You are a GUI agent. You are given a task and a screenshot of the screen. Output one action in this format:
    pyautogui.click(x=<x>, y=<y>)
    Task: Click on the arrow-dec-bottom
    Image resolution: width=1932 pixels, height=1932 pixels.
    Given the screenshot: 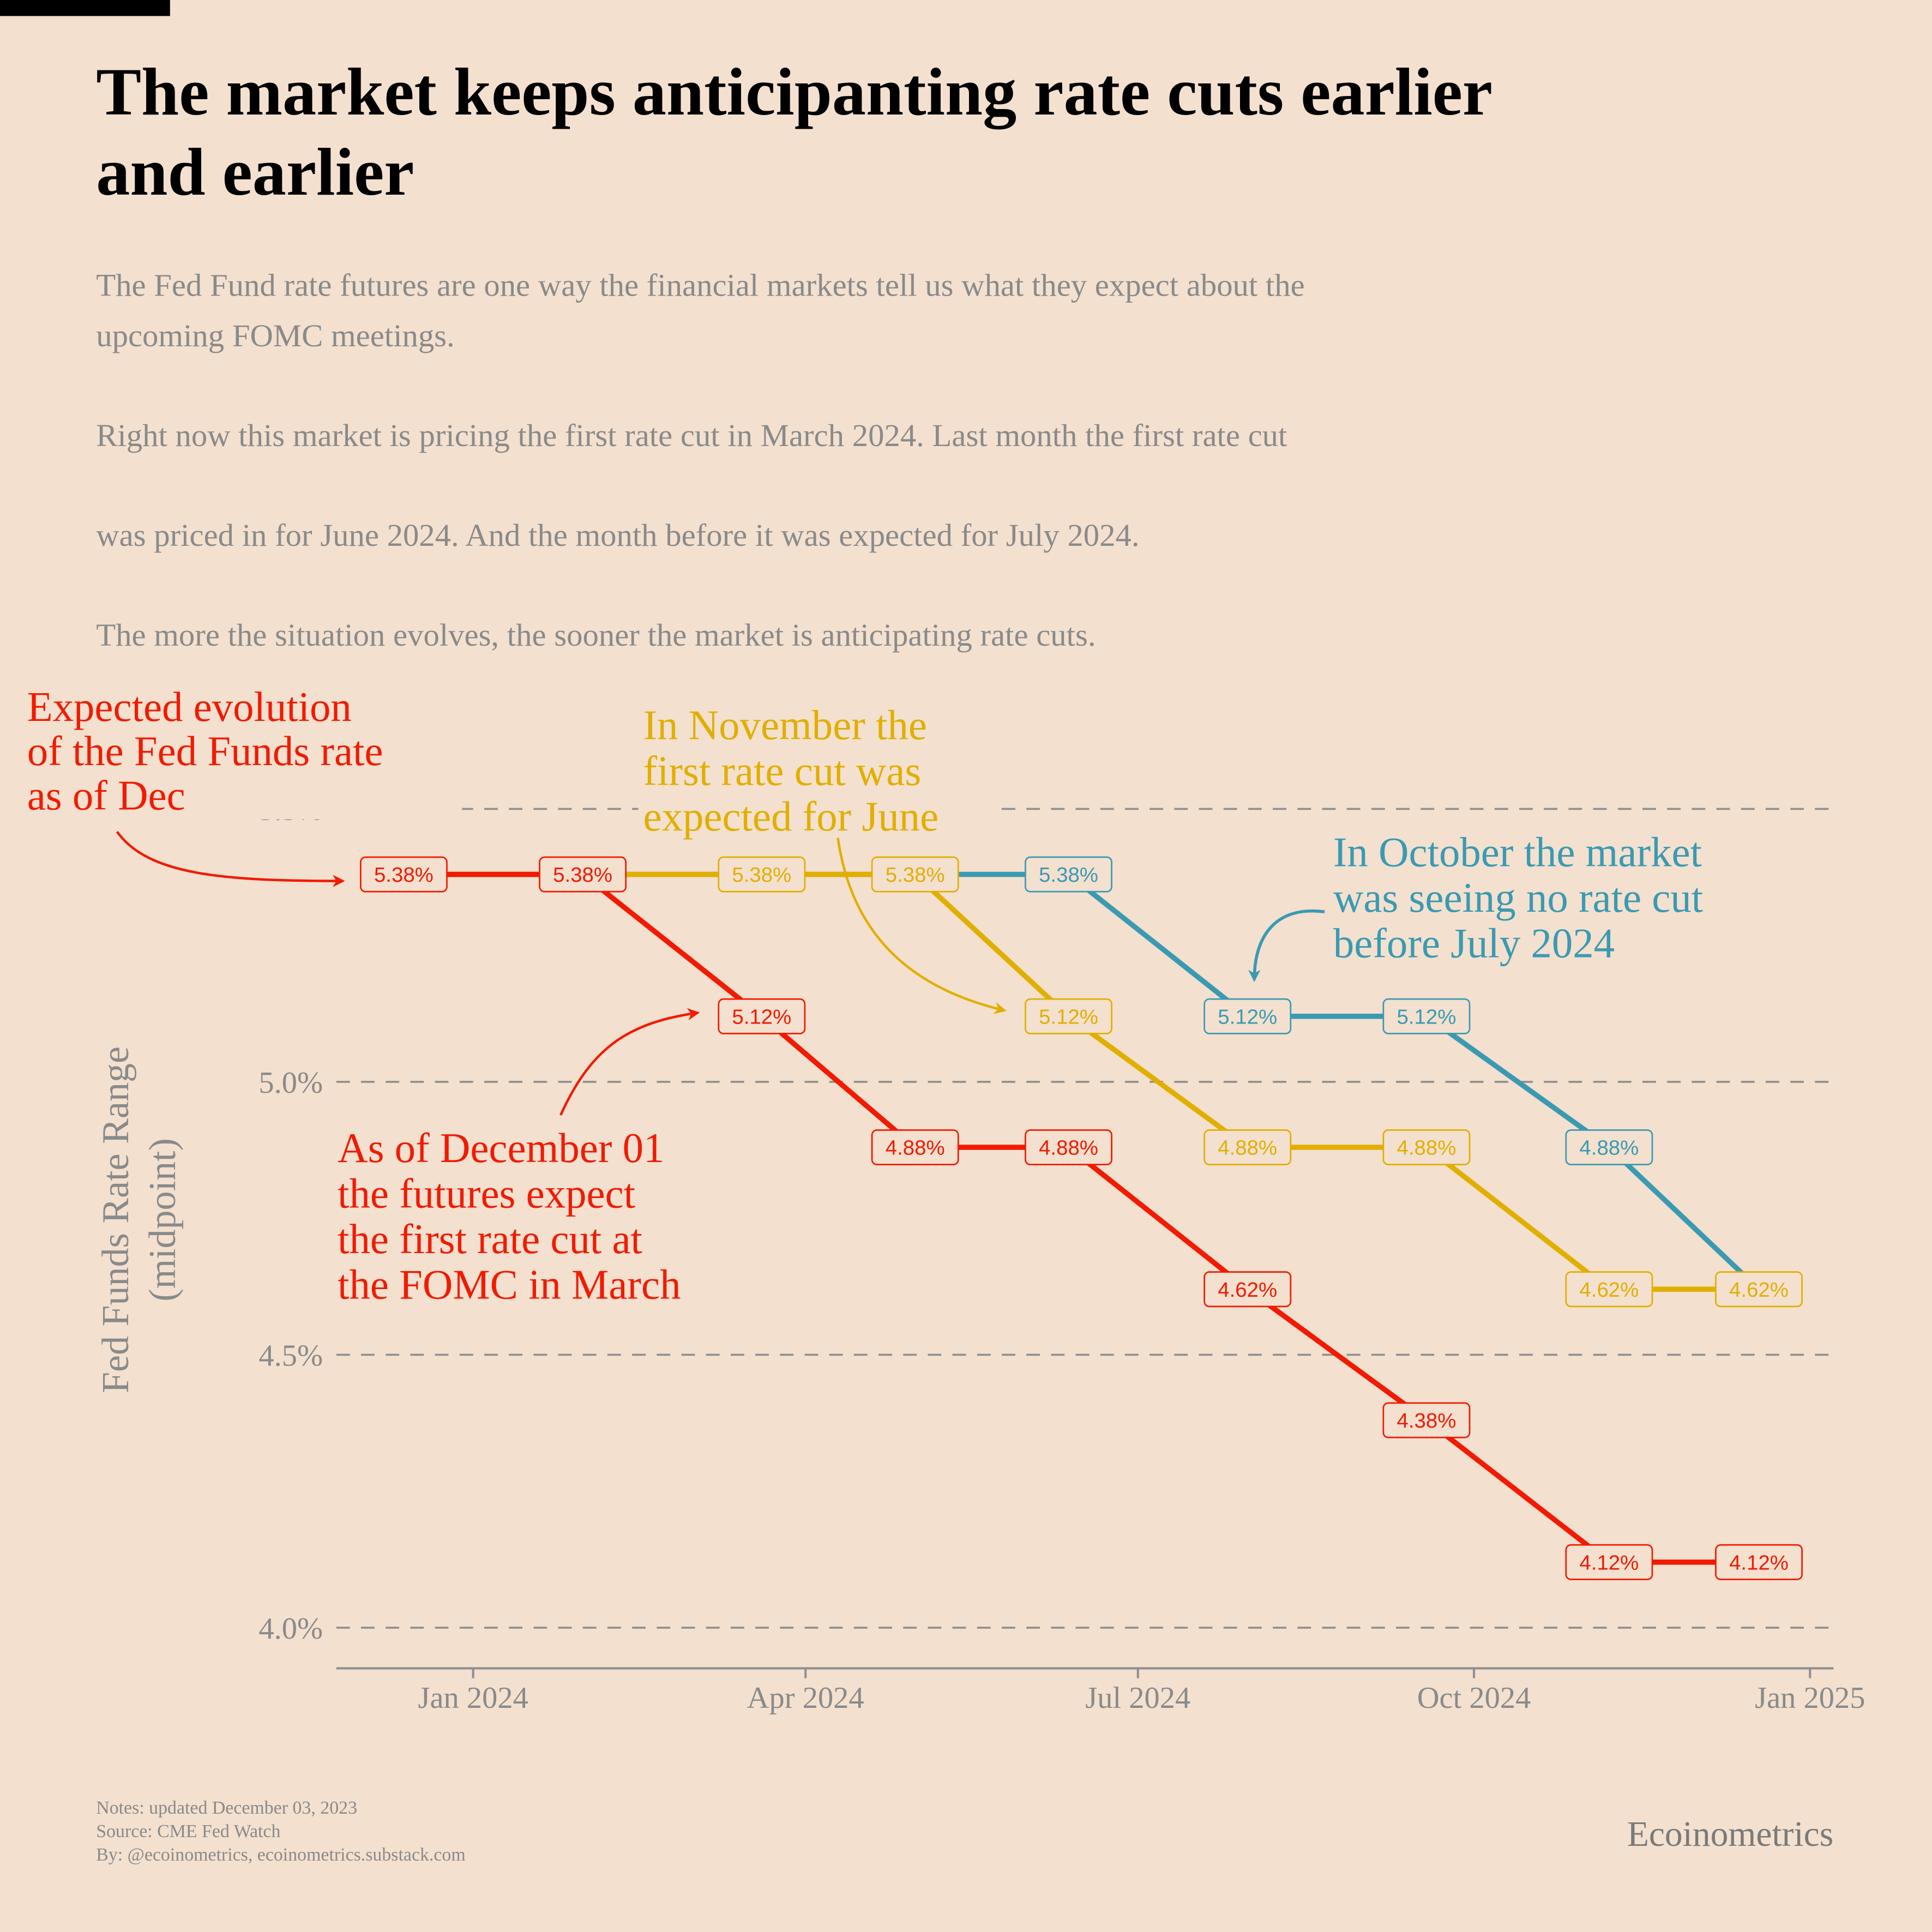 What is the action you would take?
    pyautogui.click(x=629, y=1062)
    